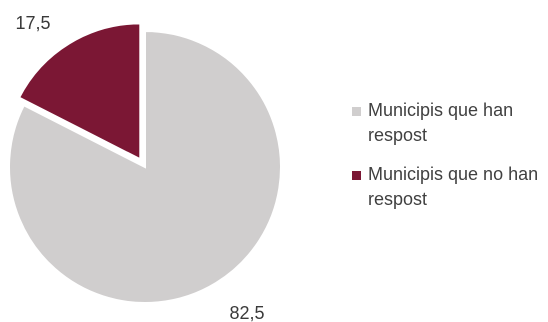  Describe the element at coordinates (453, 186) in the screenshot. I see `legend-label-no-han-respost: Municipis que no han respost` at that location.